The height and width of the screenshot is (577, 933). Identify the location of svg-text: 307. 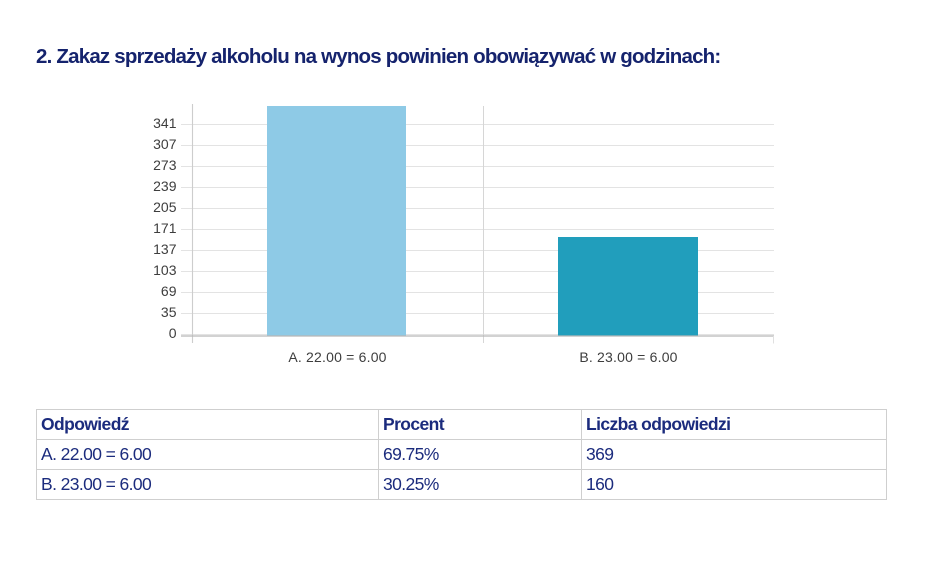
(165, 144).